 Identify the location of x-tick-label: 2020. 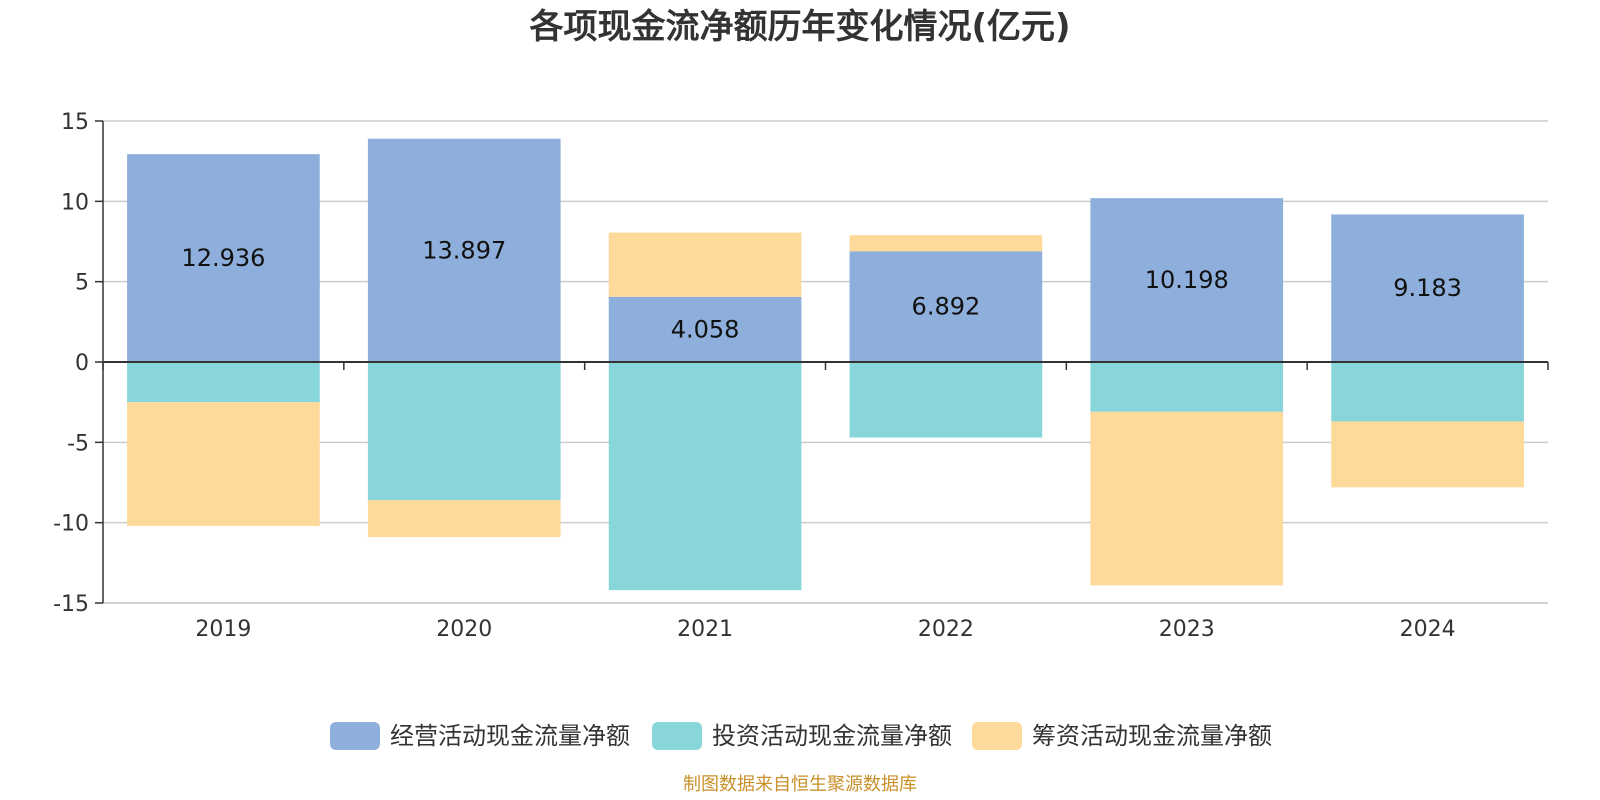
(464, 629).